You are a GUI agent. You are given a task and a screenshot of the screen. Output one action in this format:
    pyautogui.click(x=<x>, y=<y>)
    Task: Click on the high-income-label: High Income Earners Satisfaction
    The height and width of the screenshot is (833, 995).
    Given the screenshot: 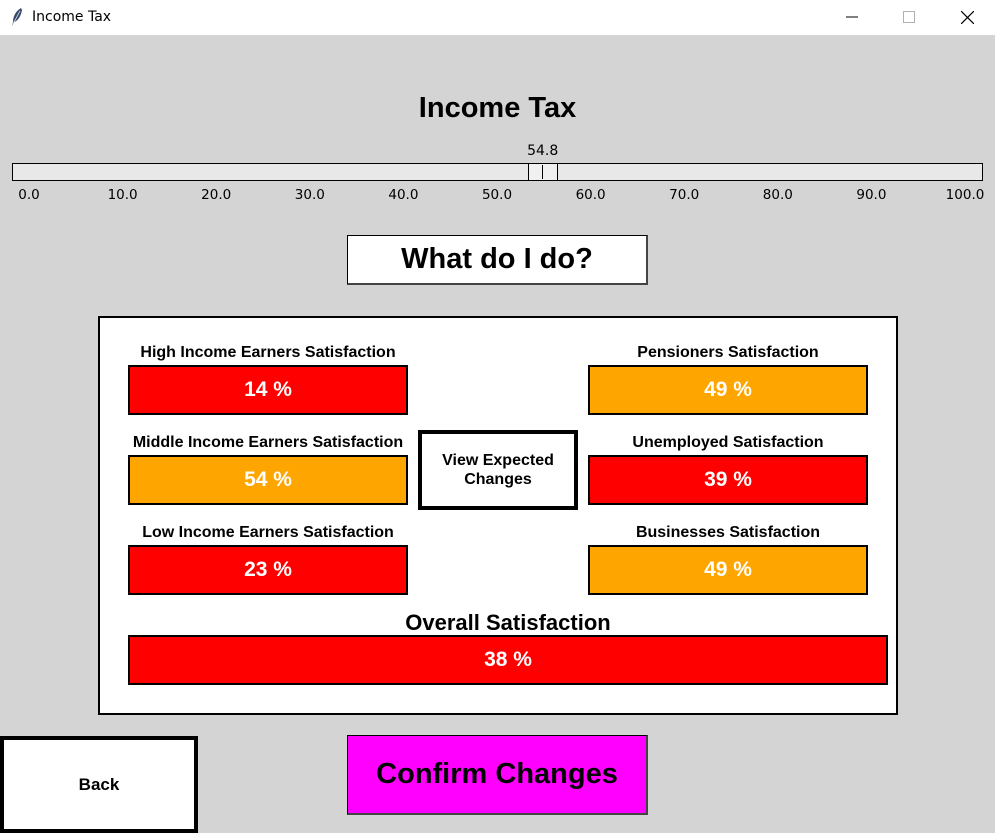 What is the action you would take?
    pyautogui.click(x=268, y=352)
    